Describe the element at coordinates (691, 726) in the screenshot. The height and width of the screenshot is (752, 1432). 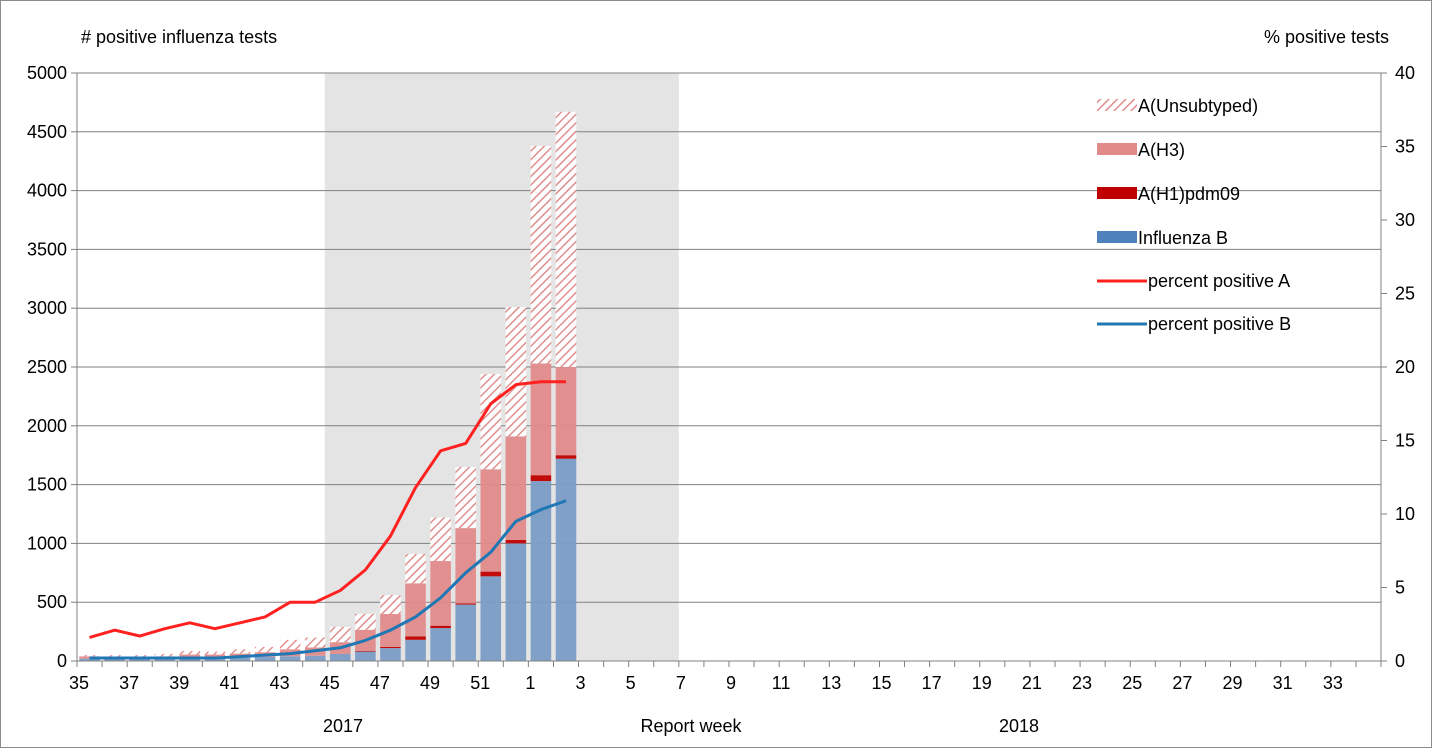
I see `x-axis-title: Report week` at that location.